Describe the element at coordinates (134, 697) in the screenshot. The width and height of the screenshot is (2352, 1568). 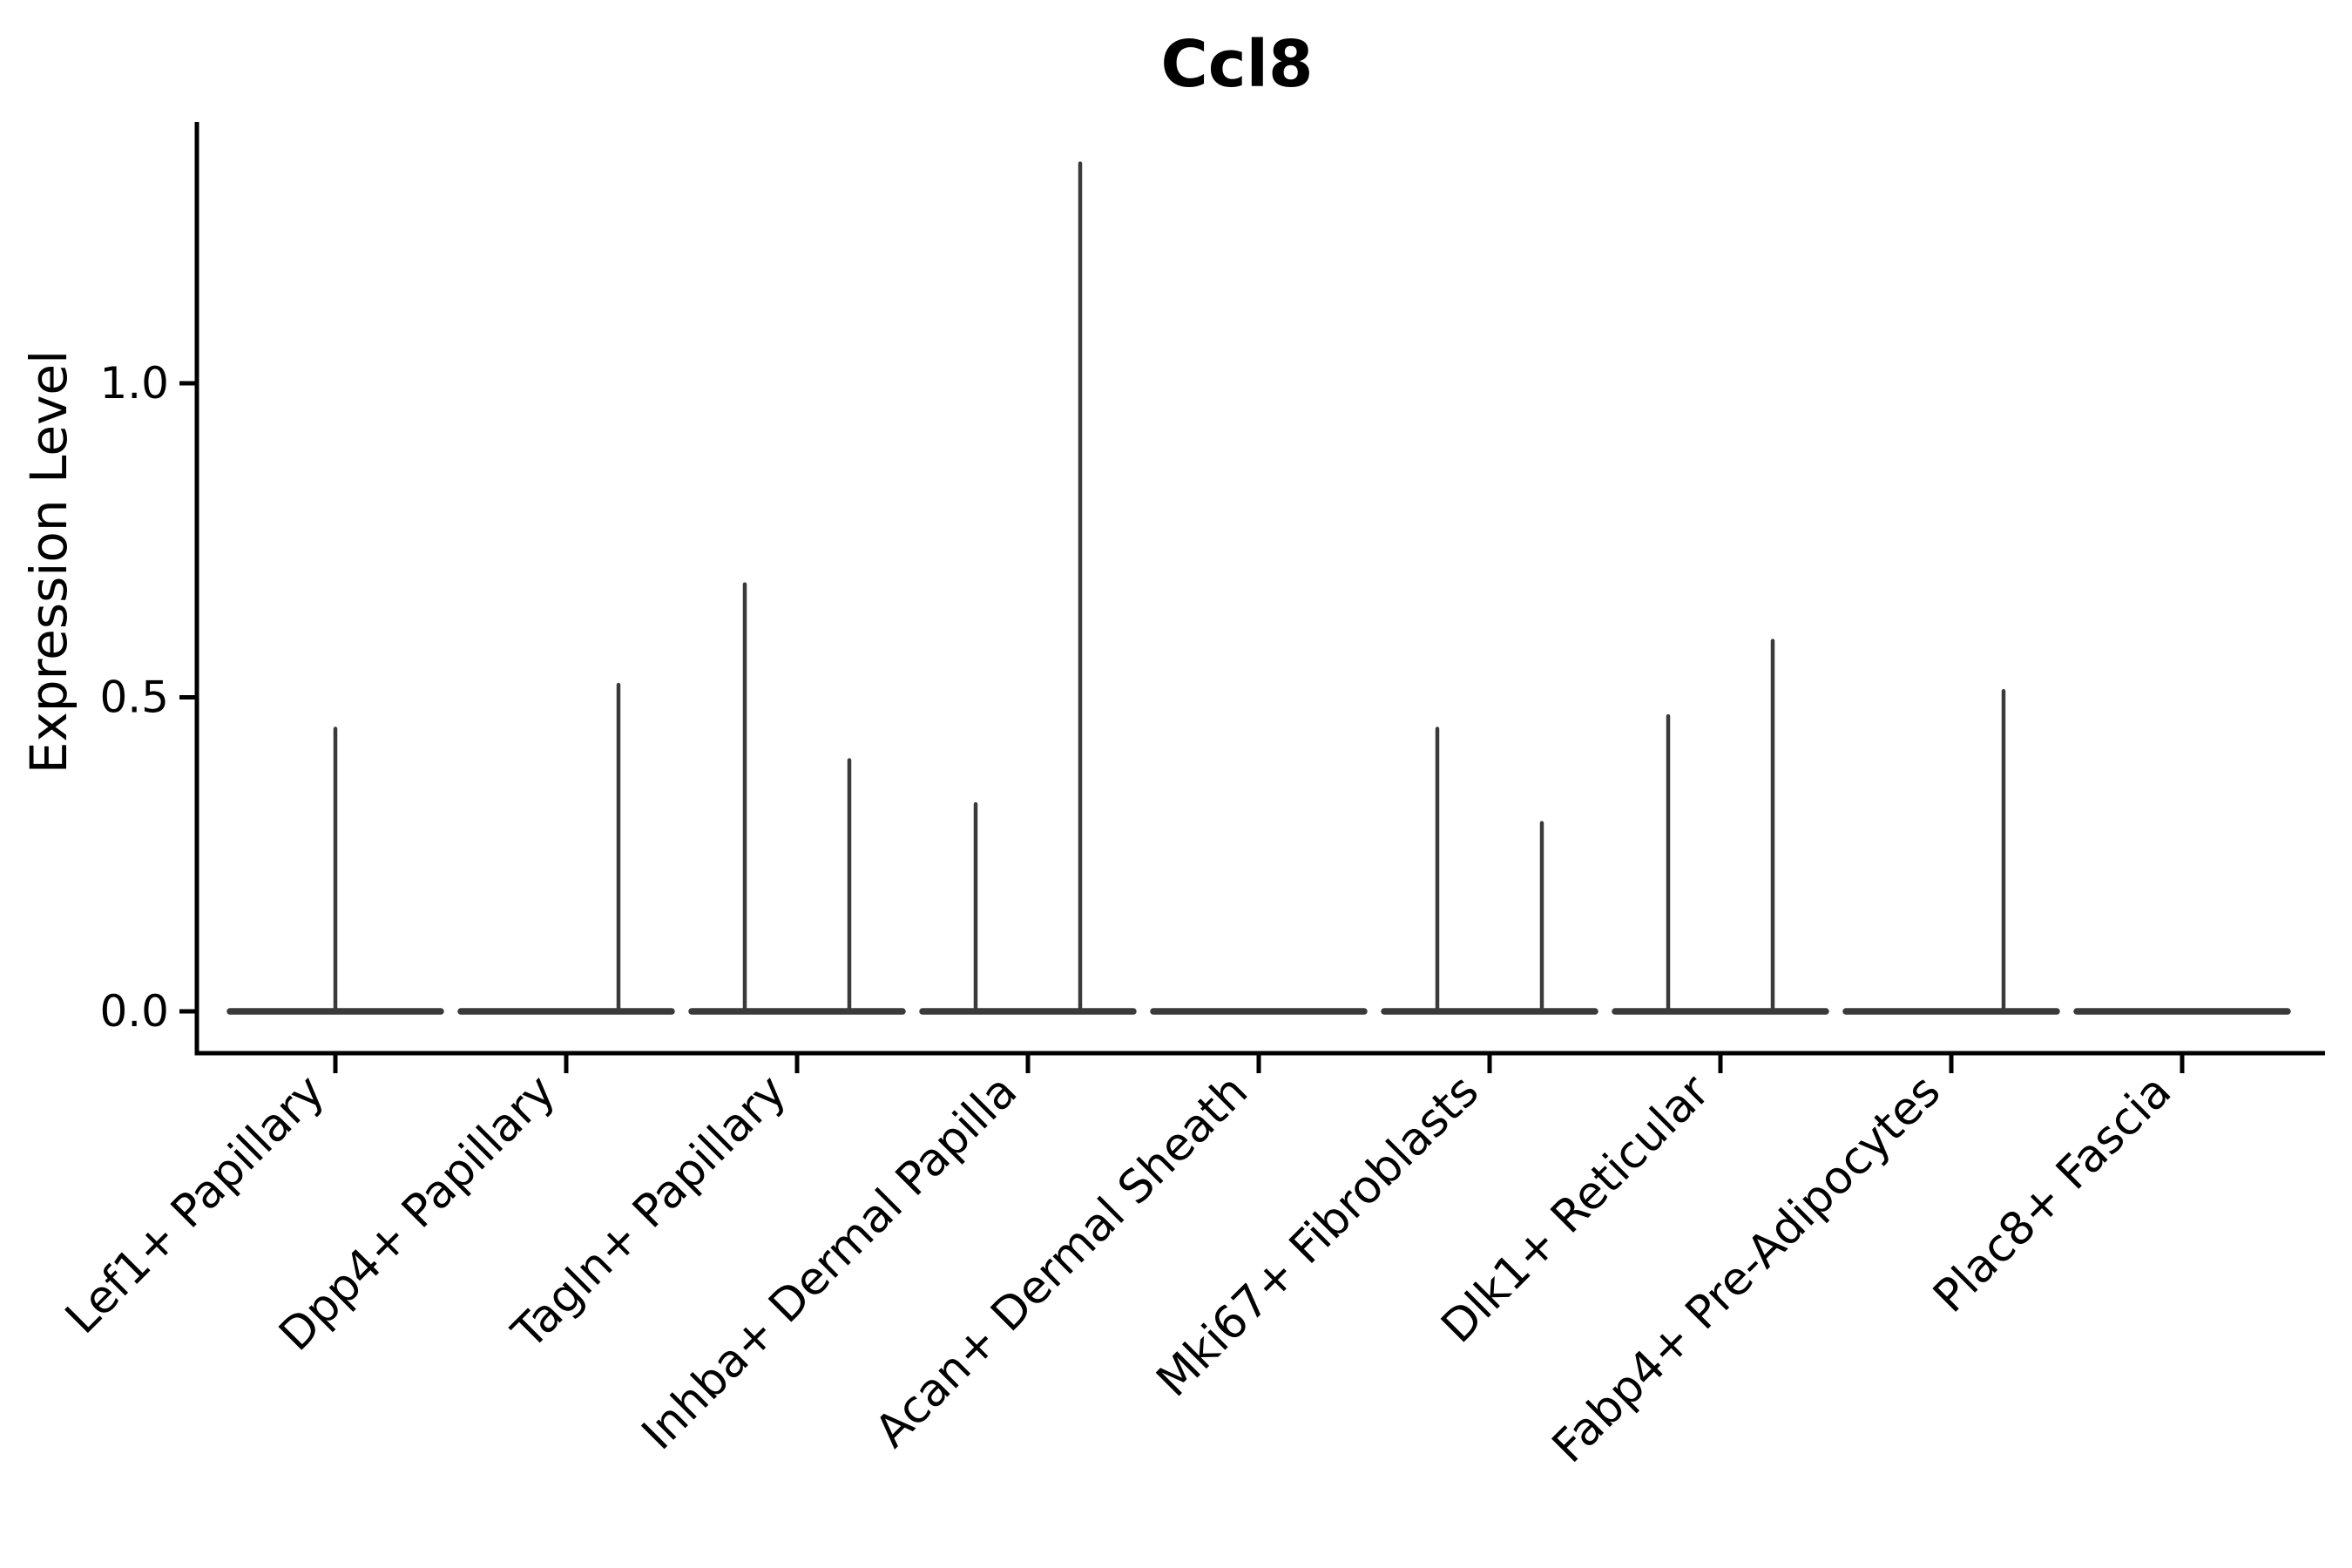
I see `y-tick-label: 0.5` at that location.